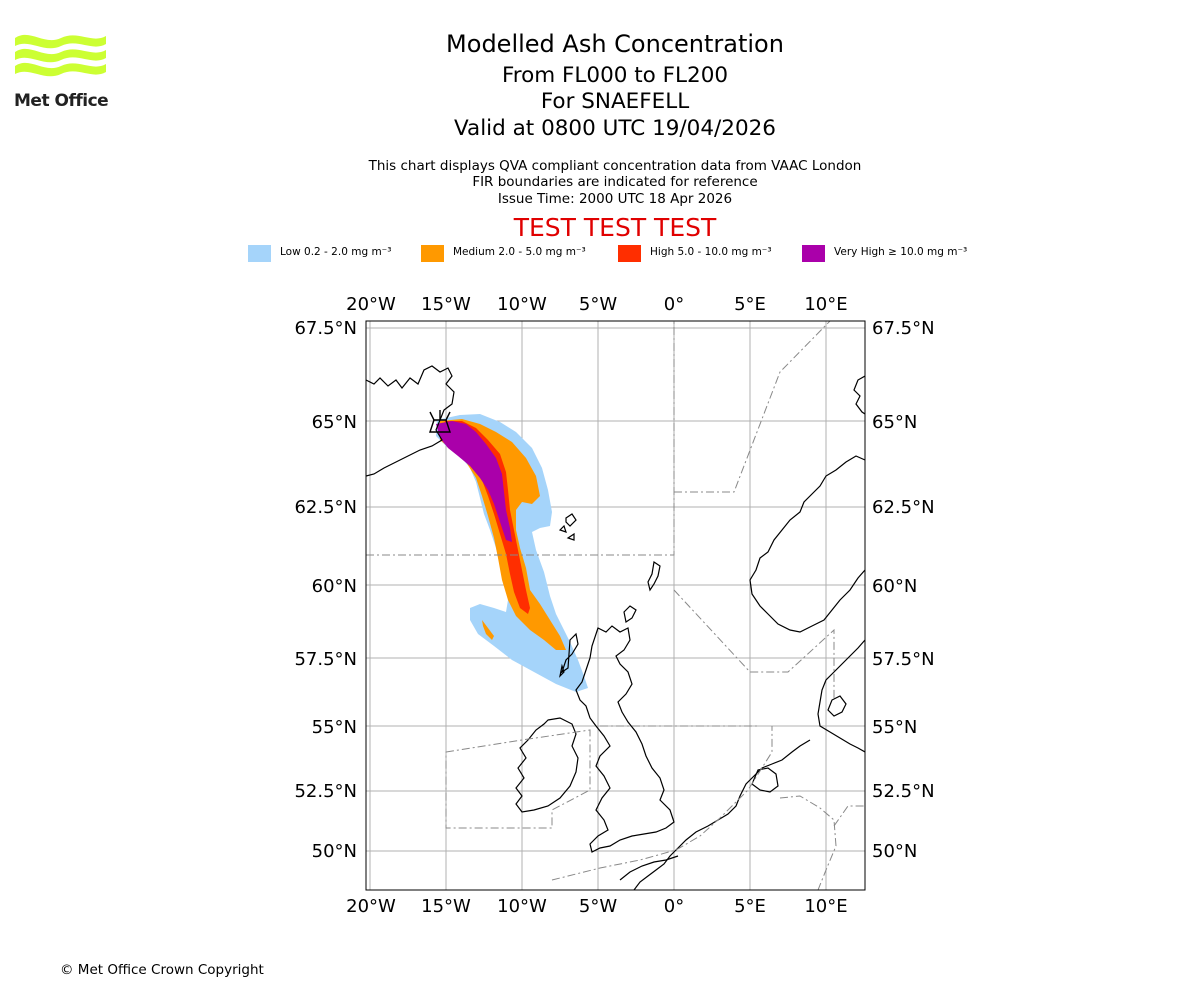 Image resolution: width=1200 pixels, height=1000 pixels. What do you see at coordinates (837, 706) in the screenshot?
I see `coastline-jutland` at bounding box center [837, 706].